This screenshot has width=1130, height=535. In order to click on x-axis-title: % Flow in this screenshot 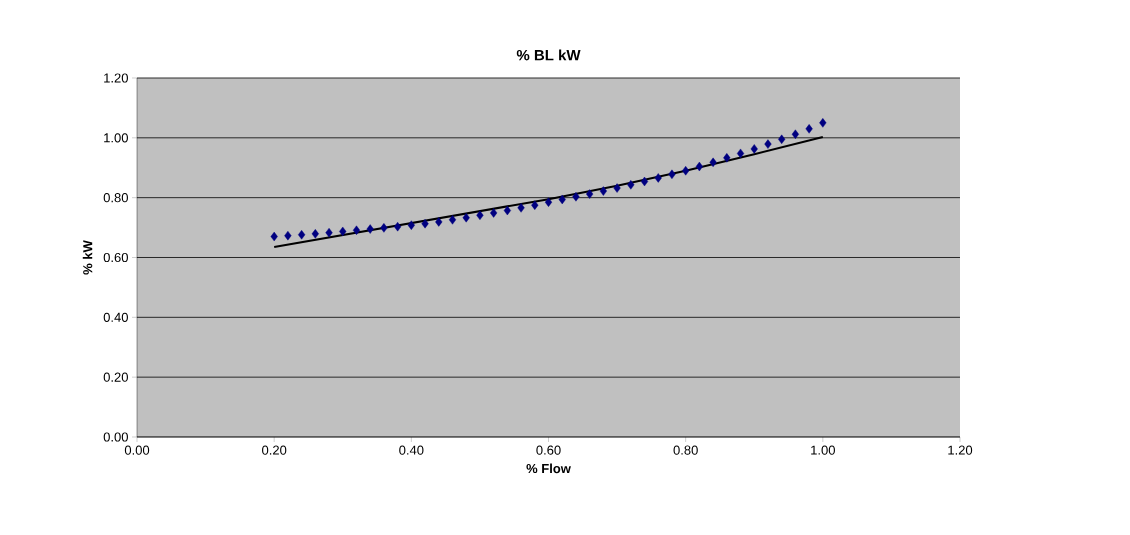, I will do `click(548, 468)`.